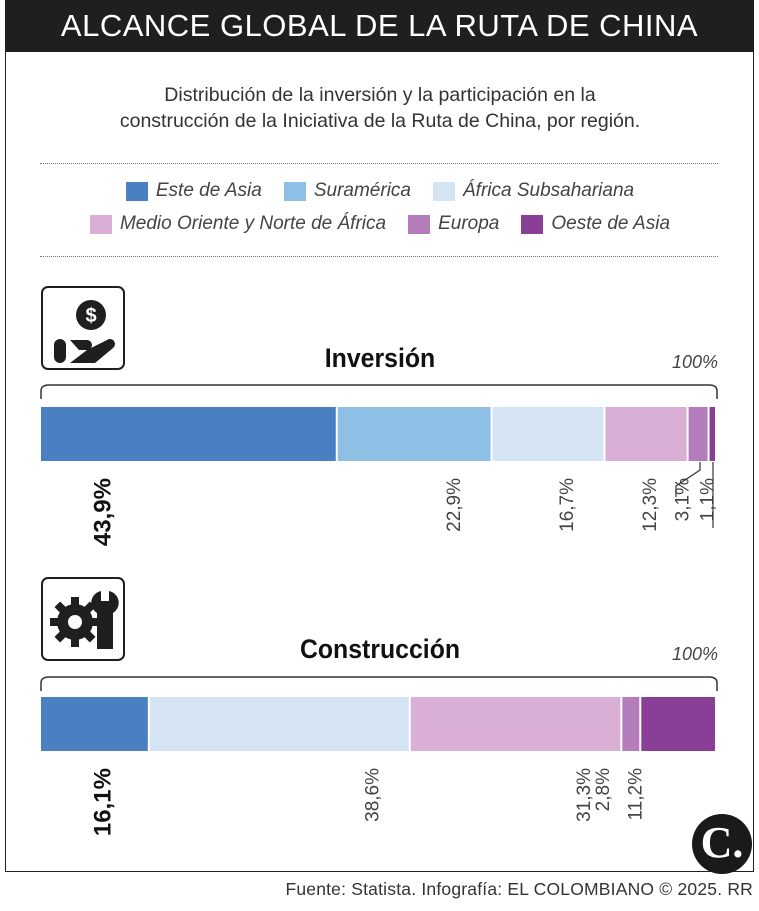 This screenshot has width=759, height=911. I want to click on legend-item-este-de-asia: Este de Asia, so click(193, 191).